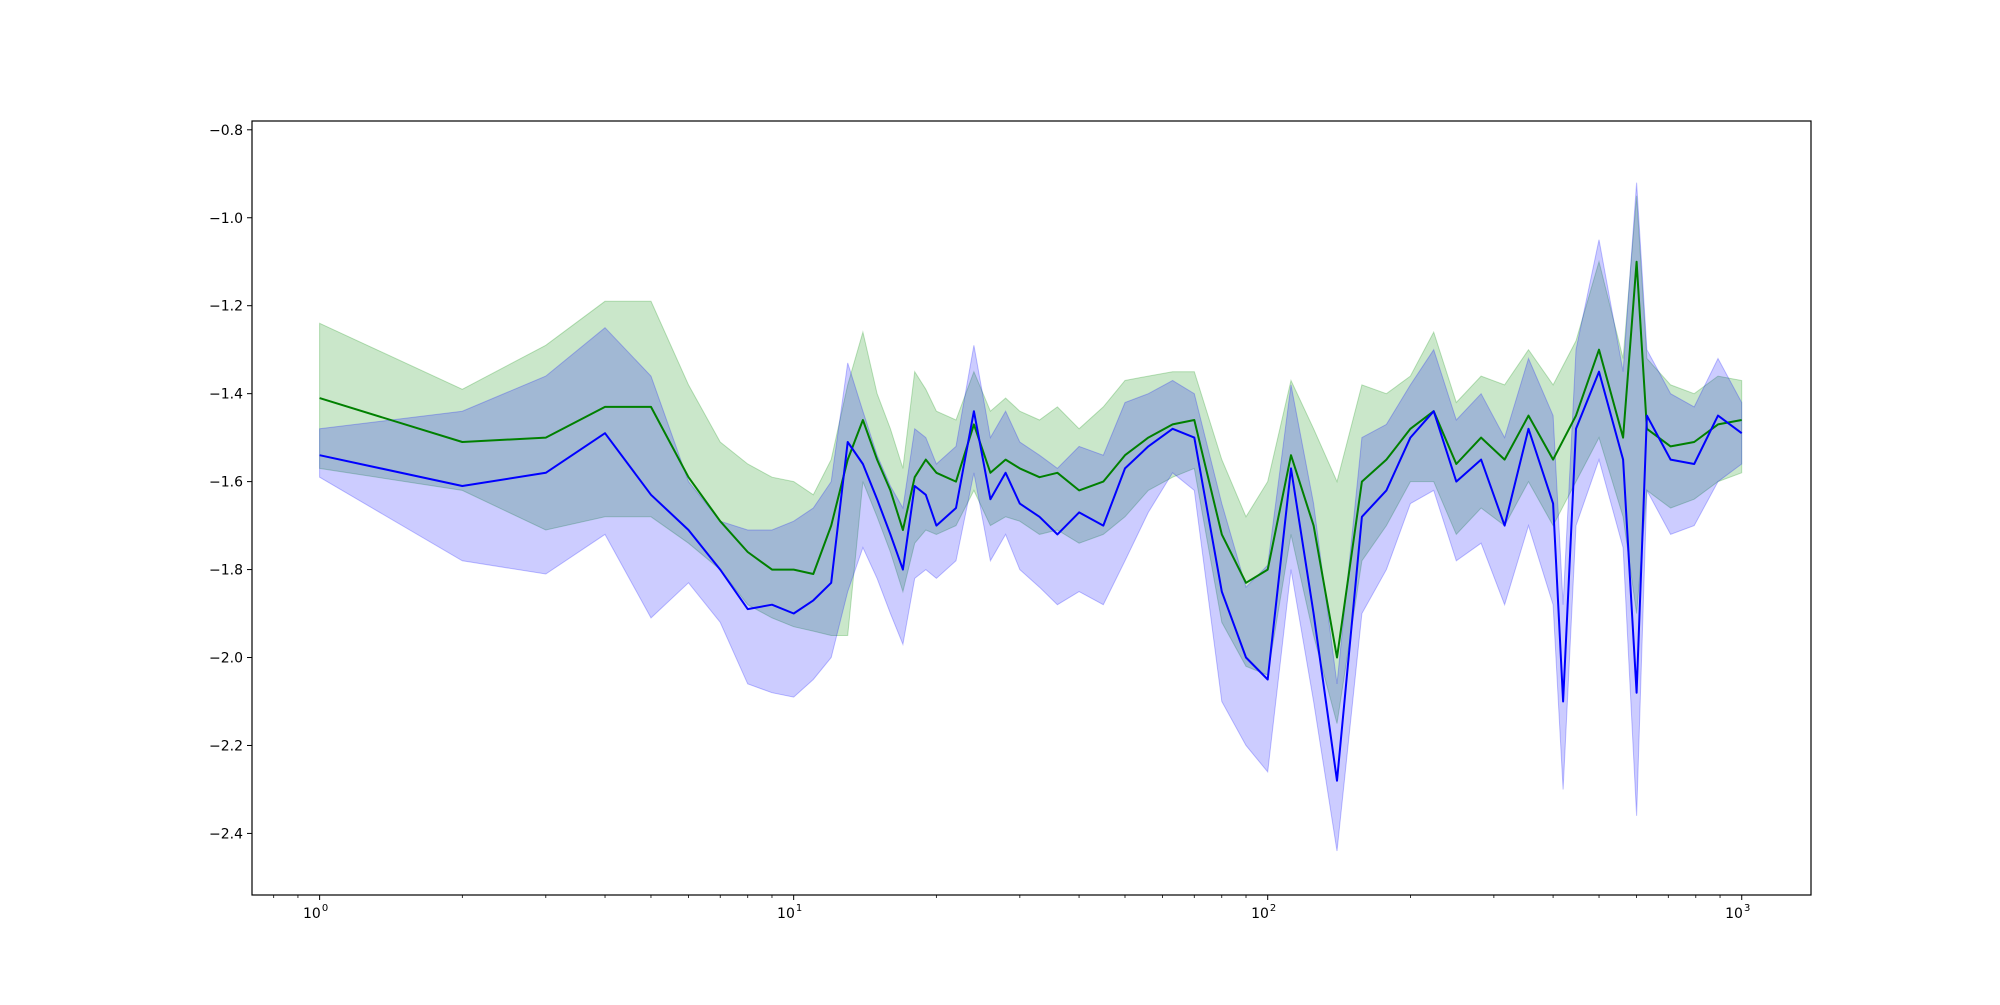 This screenshot has height=1005, width=2000. Describe the element at coordinates (226, 219) in the screenshot. I see `y-tick-label: −1.0` at that location.